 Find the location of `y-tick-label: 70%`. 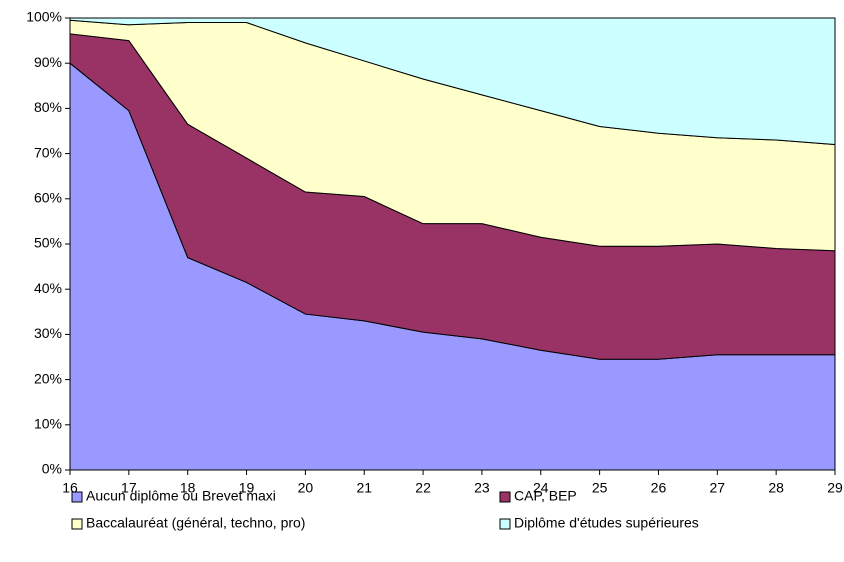

y-tick-label: 70% is located at coordinates (48, 152).